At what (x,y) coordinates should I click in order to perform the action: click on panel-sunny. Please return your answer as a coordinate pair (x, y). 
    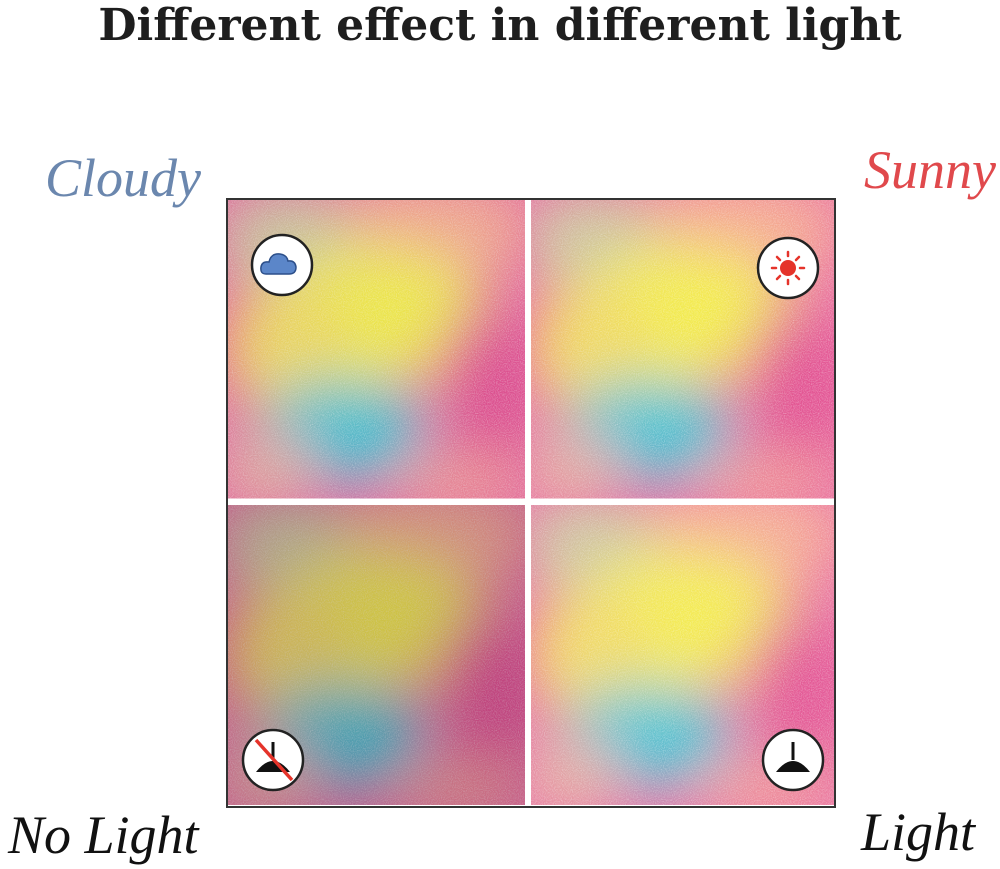
    Looking at the image, I should click on (682, 356).